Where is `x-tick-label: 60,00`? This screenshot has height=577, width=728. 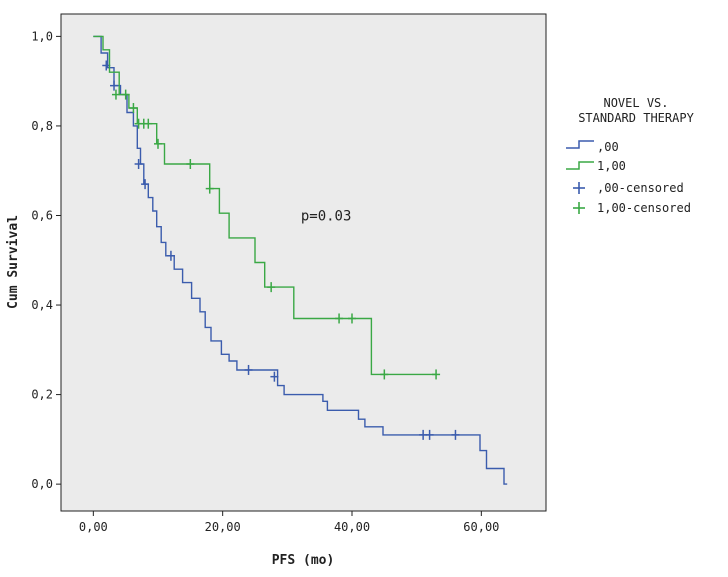
x-tick-label: 60,00 is located at coordinates (481, 527).